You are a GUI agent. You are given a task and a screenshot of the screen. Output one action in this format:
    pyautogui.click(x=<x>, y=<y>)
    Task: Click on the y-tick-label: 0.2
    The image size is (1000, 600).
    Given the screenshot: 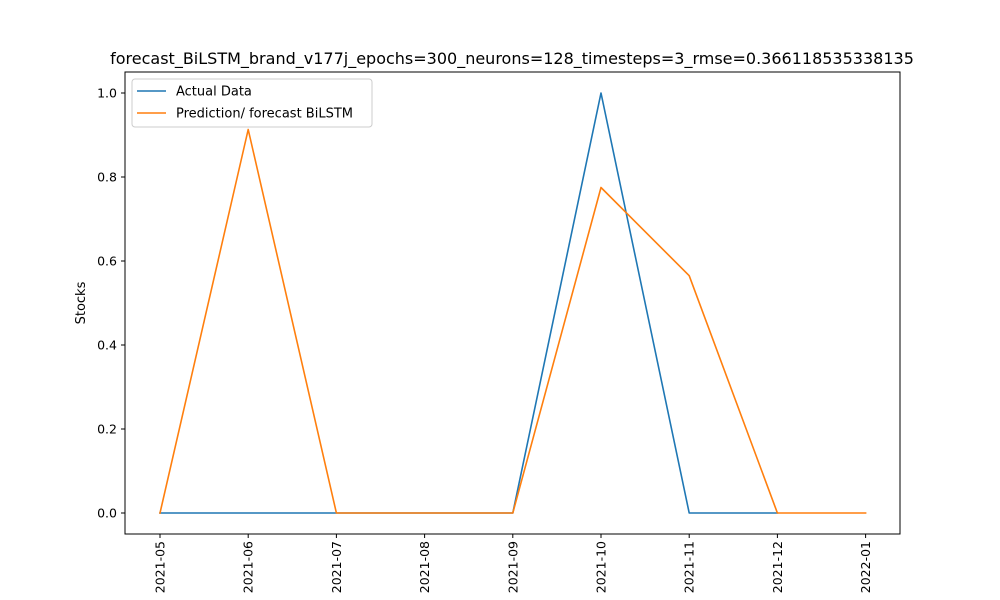 What is the action you would take?
    pyautogui.click(x=107, y=429)
    